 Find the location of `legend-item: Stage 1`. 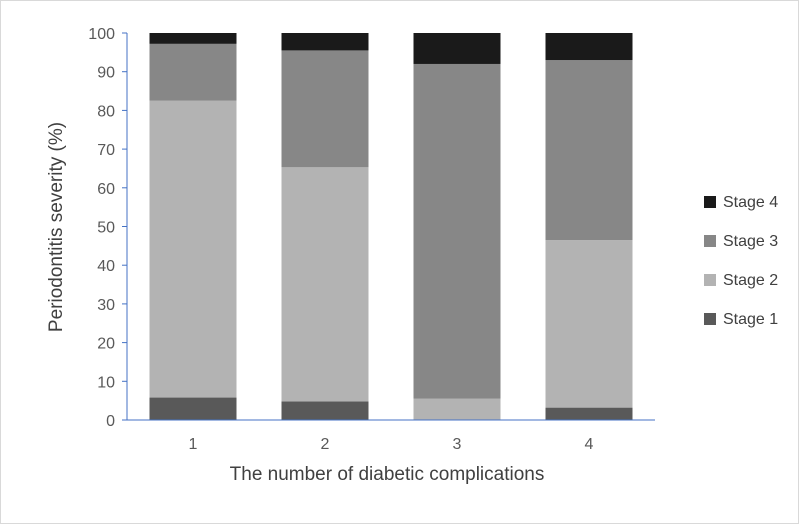

legend-item: Stage 1 is located at coordinates (741, 319).